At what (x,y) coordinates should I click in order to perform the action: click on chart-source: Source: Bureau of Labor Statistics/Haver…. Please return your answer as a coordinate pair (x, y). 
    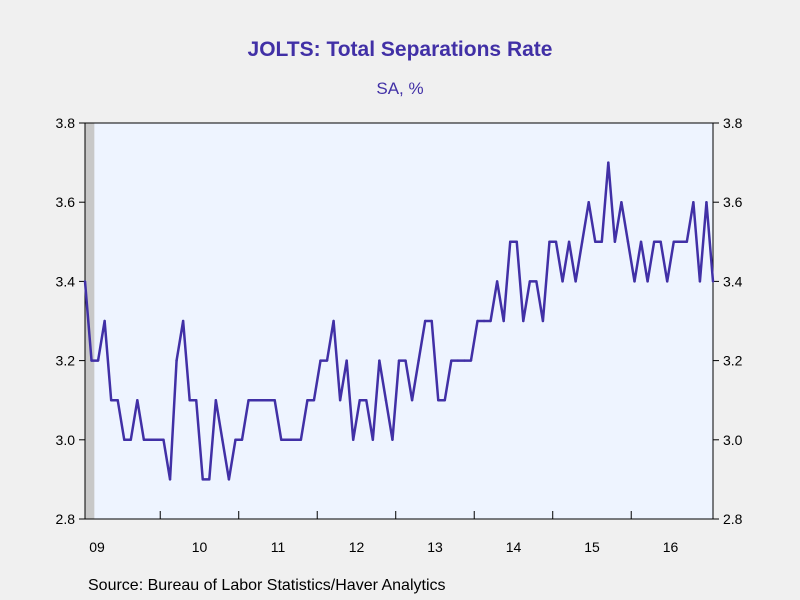
    Looking at the image, I should click on (267, 585).